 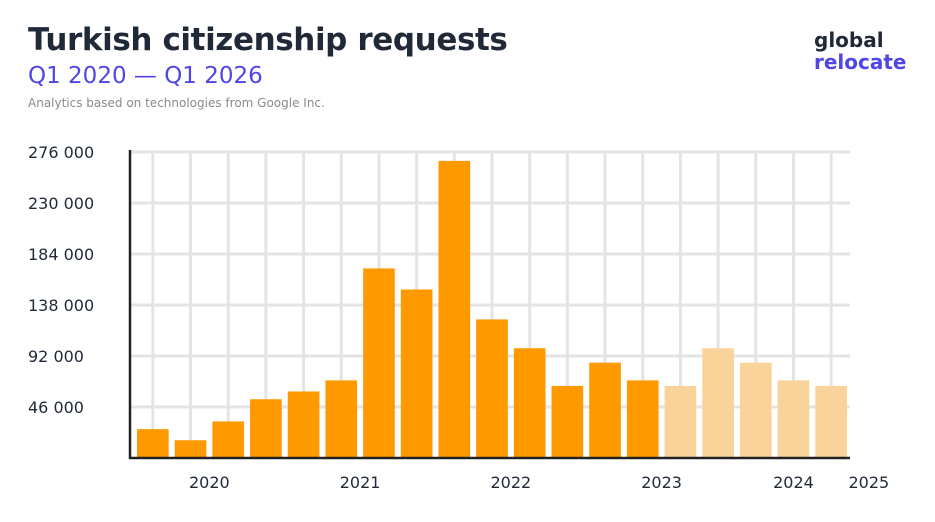 What do you see at coordinates (661, 482) in the screenshot?
I see `x-tick-label: 2023` at bounding box center [661, 482].